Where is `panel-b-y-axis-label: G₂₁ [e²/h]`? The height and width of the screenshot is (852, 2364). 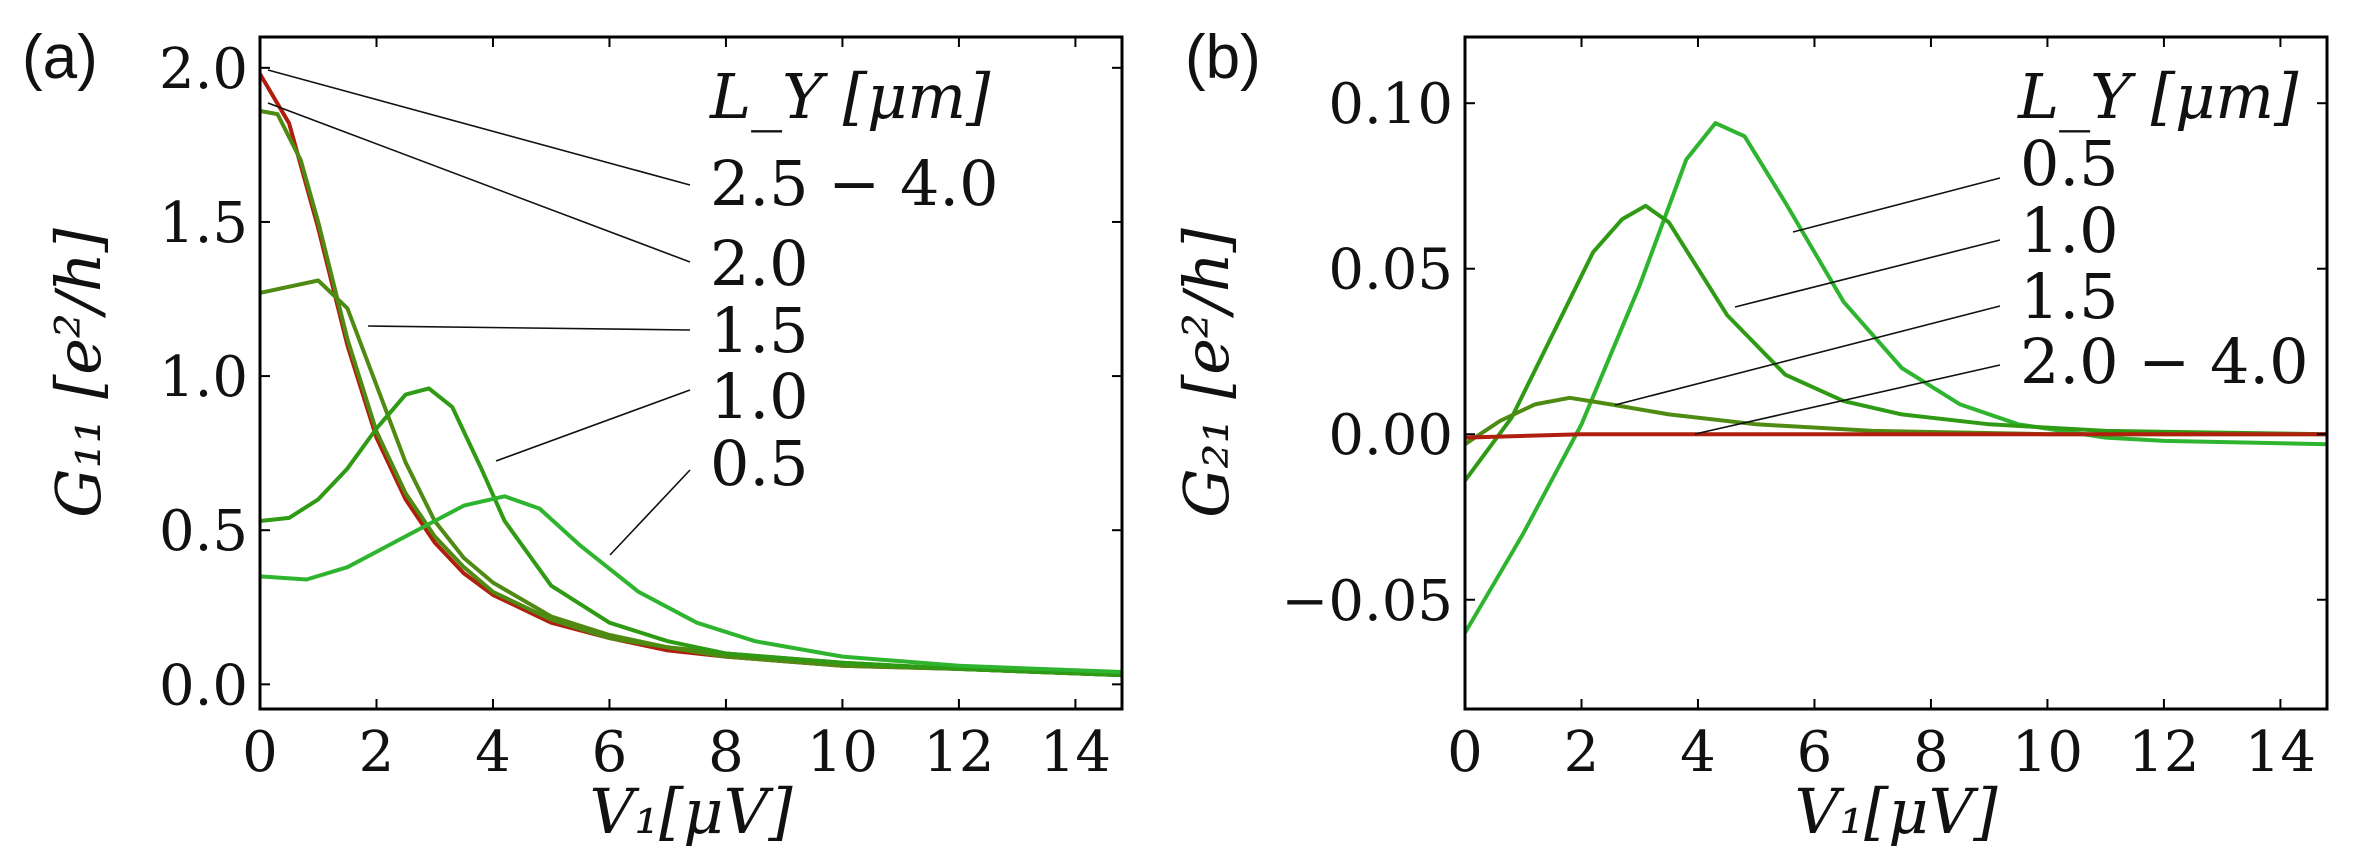
panel-b-y-axis-label: G₂₁ [e²/h] is located at coordinates (1206, 372).